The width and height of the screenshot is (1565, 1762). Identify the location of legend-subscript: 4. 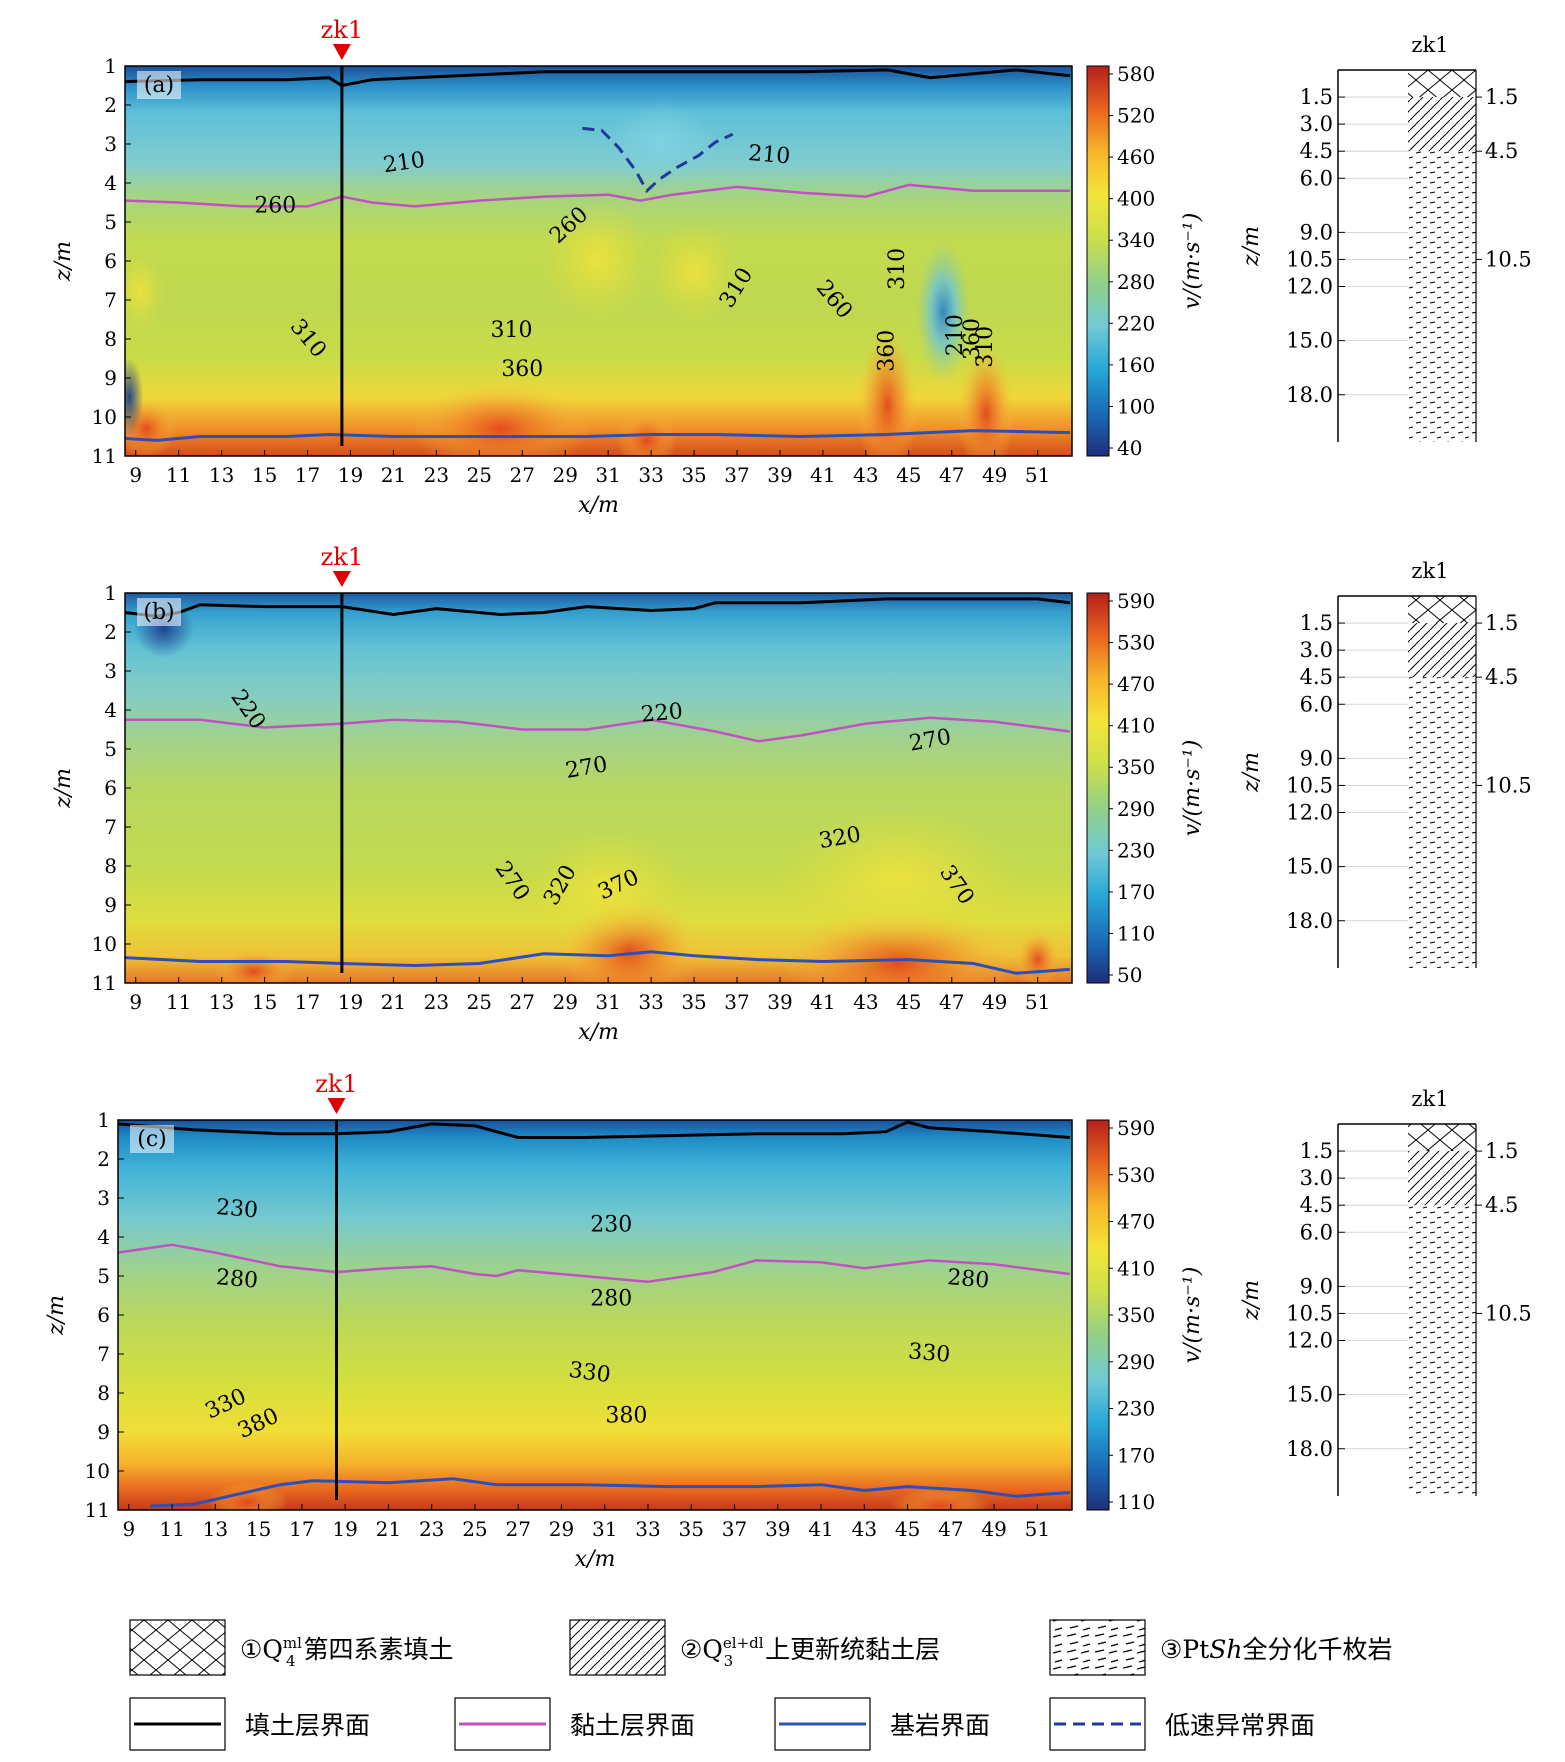
(291, 1661).